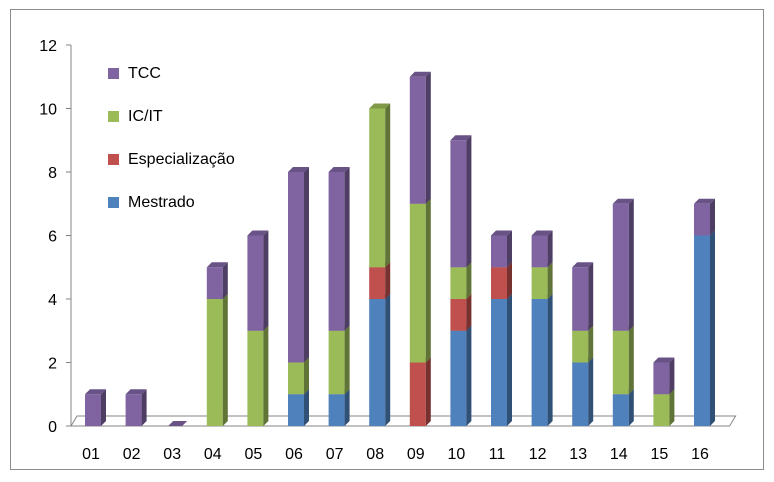 The image size is (774, 482). Describe the element at coordinates (403, 421) in the screenshot. I see `chart-floor` at that location.